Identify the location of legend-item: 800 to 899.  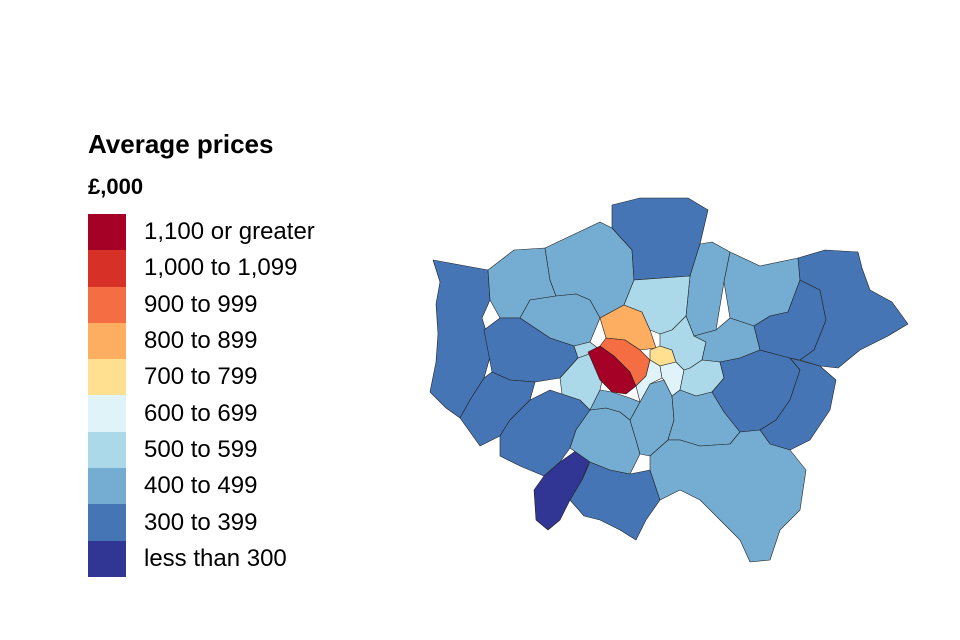
(201, 341).